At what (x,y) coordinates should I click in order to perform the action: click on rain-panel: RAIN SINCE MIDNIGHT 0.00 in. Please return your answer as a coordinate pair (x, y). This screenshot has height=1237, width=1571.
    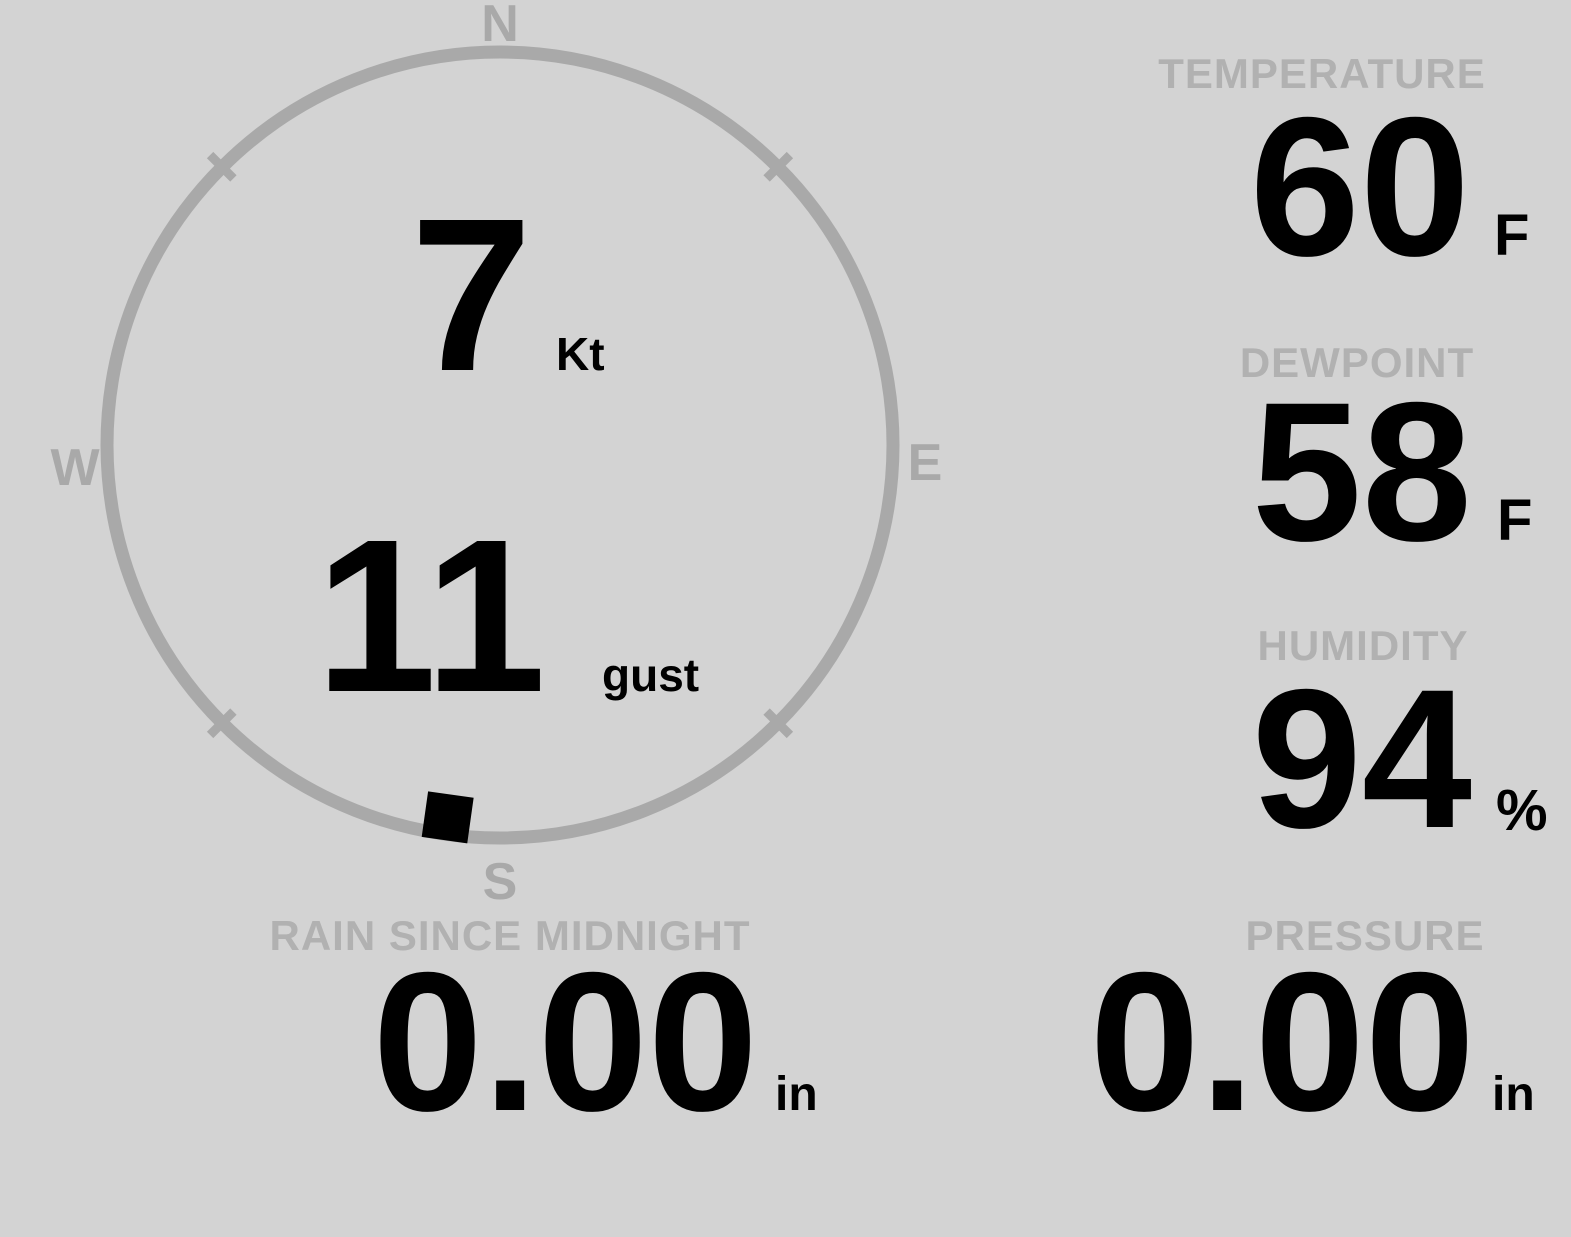
    Looking at the image, I should click on (544, 1032).